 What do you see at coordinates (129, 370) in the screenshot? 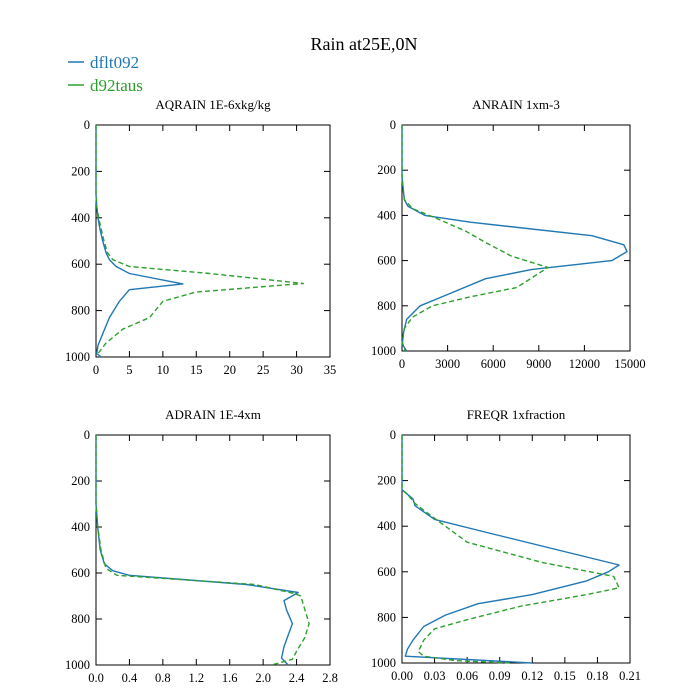
I see `x-tick-label: 5` at bounding box center [129, 370].